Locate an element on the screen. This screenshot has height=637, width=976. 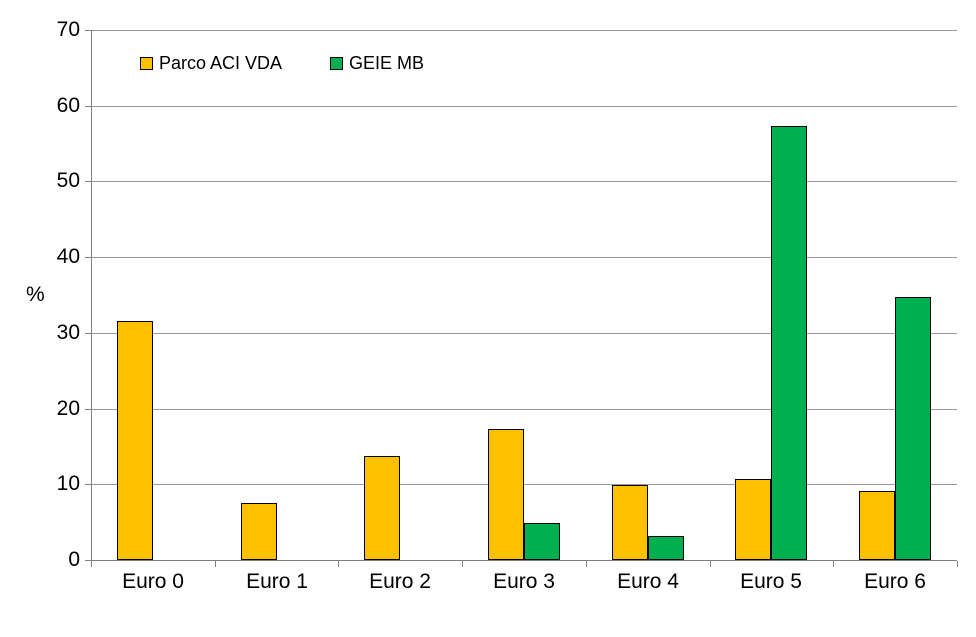
y-tick-label-0: 0 is located at coordinates (74, 559).